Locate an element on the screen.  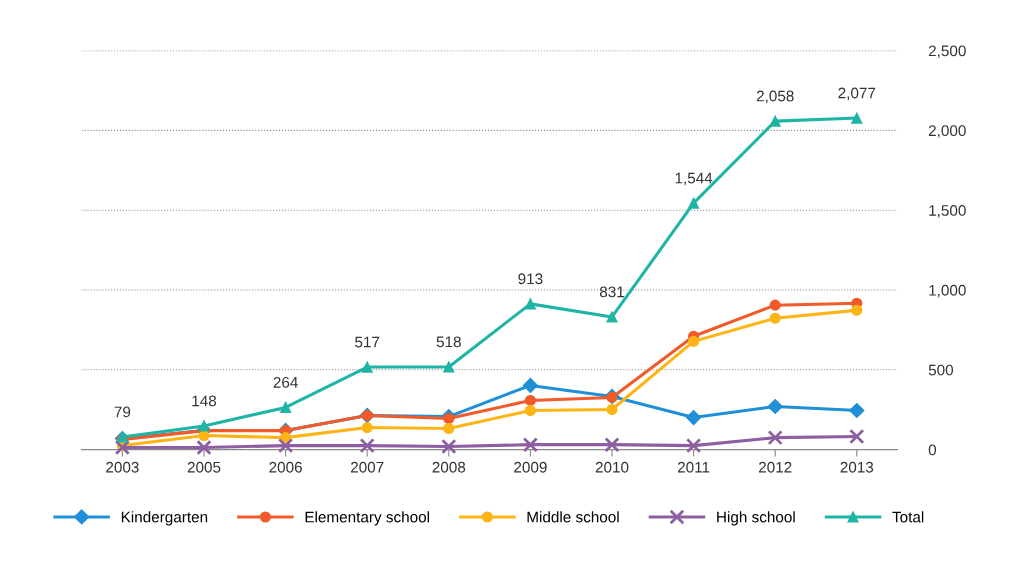
x-tick-label: 2009 is located at coordinates (530, 467).